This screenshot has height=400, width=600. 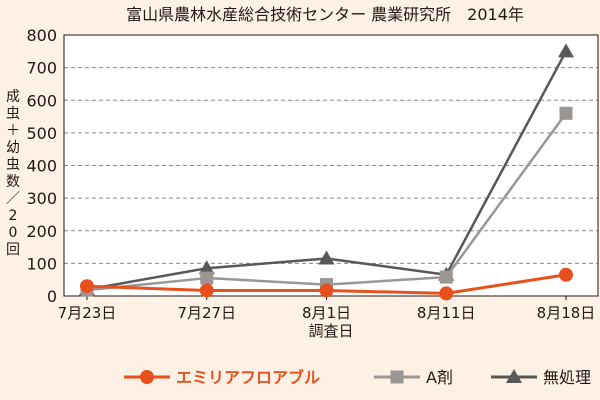 What do you see at coordinates (41, 198) in the screenshot?
I see `y-tick-label: 300` at bounding box center [41, 198].